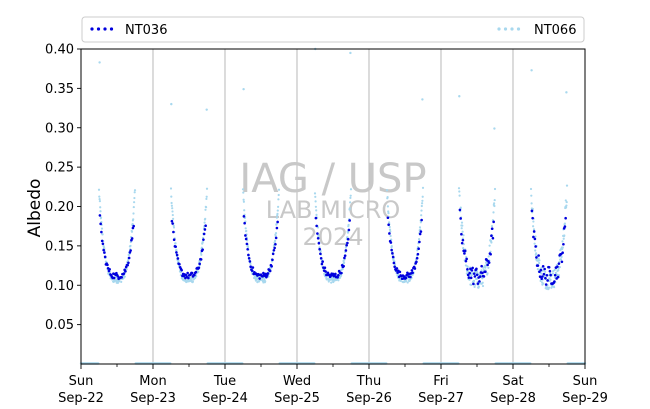 Image resolution: width=650 pixels, height=409 pixels. I want to click on x-tick-label-day: Thu, so click(368, 381).